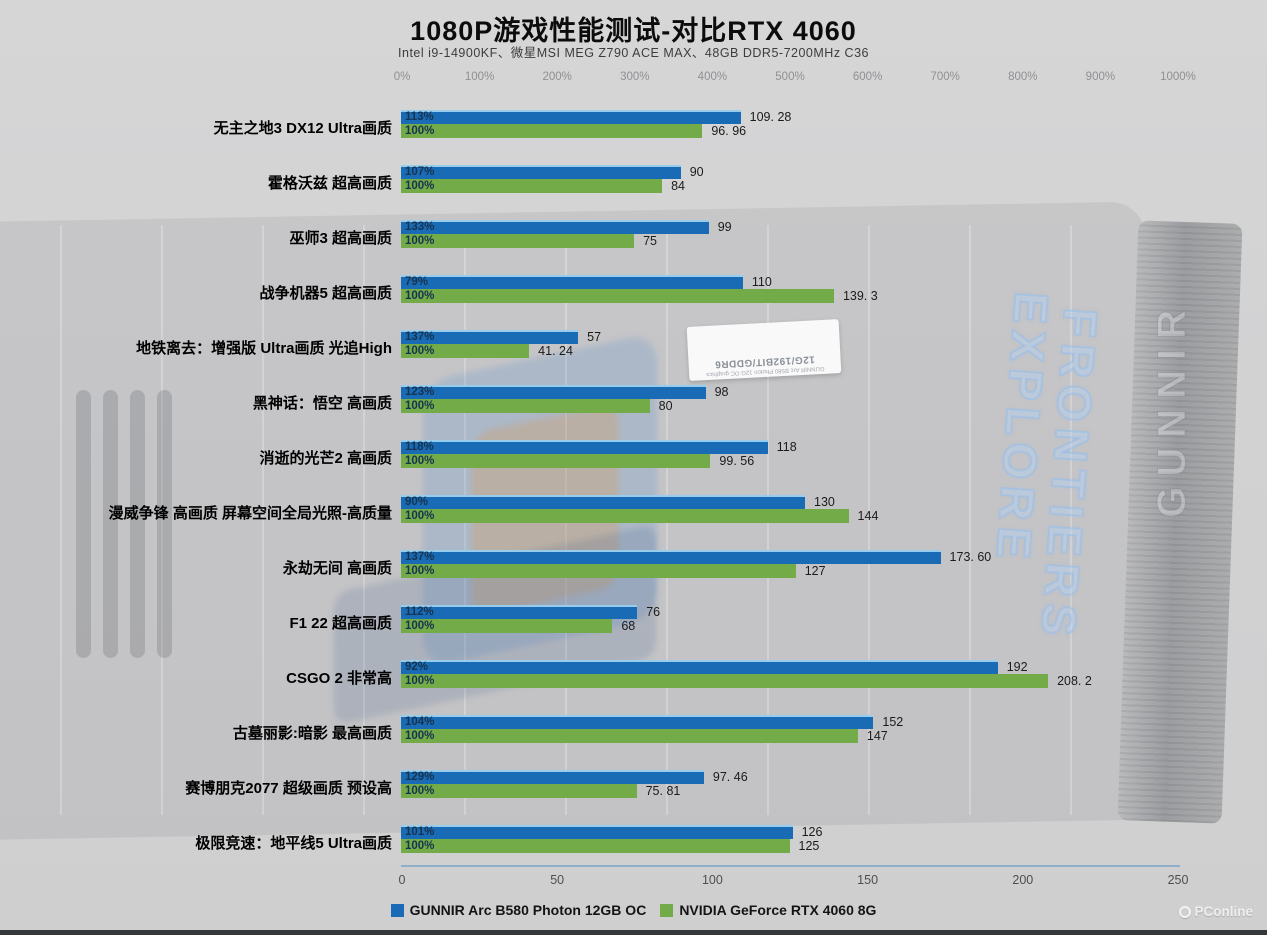 Image resolution: width=1267 pixels, height=935 pixels. I want to click on pconline-watermark: PConline, so click(1216, 911).